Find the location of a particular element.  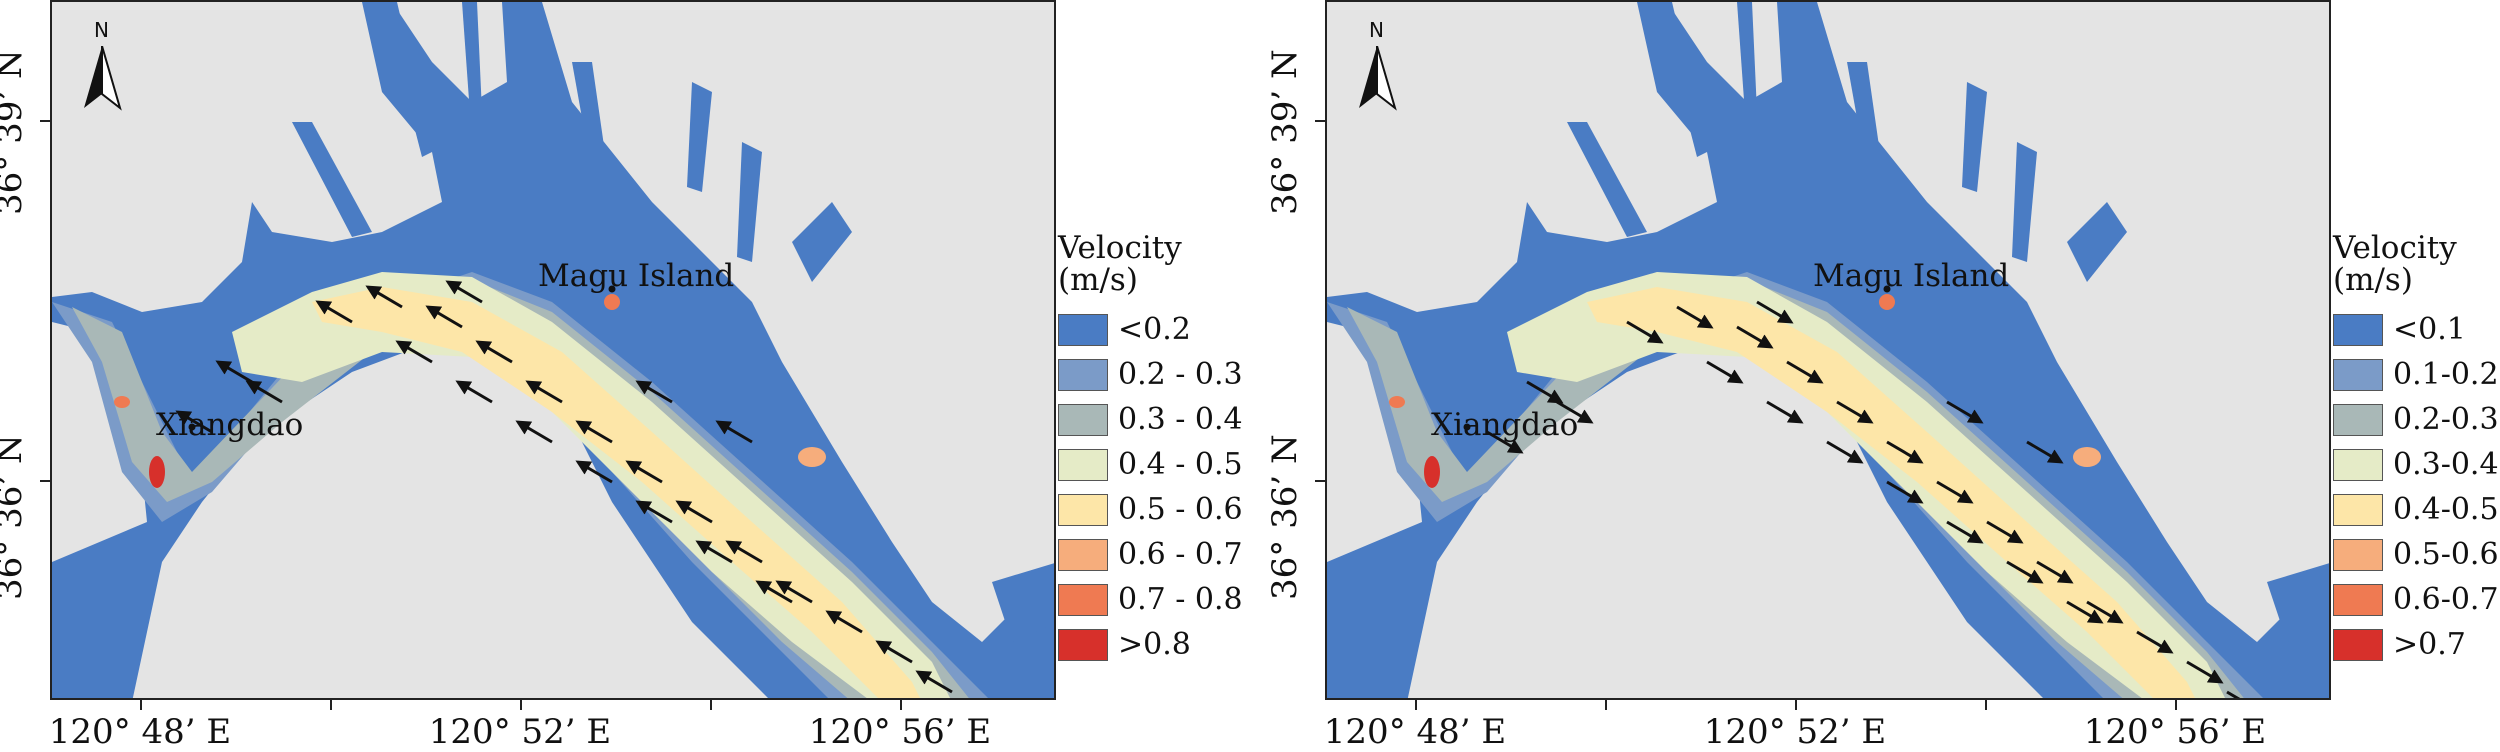

magu-island-marker is located at coordinates (612, 289).